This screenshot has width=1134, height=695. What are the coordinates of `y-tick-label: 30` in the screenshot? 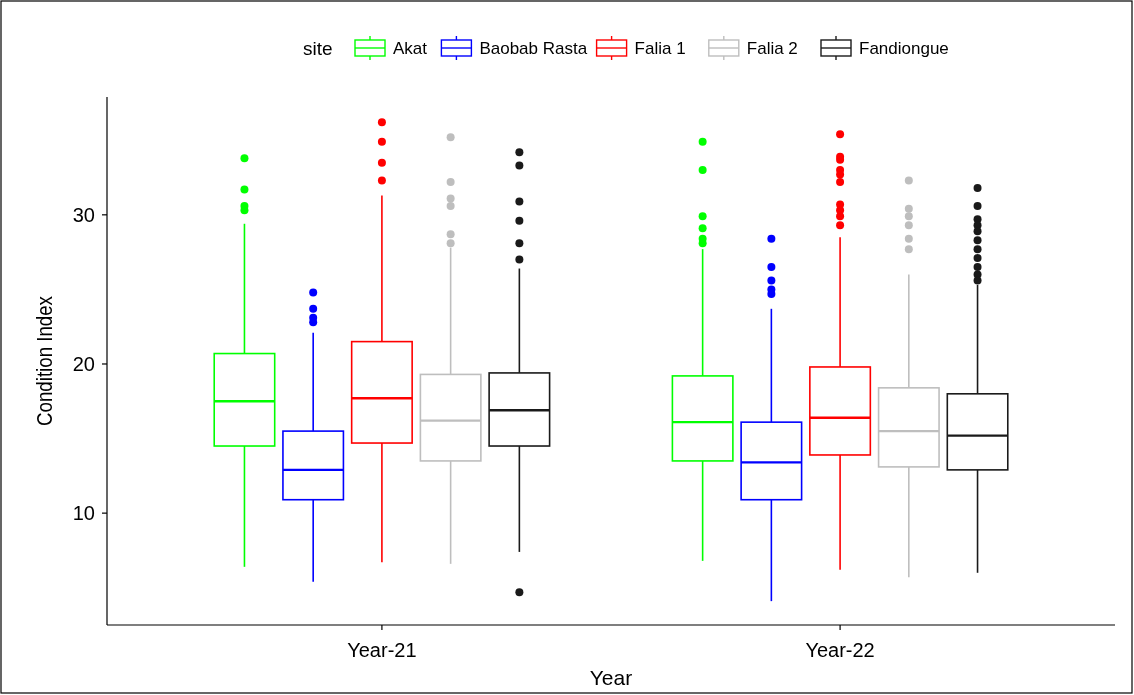 It's located at (83, 214).